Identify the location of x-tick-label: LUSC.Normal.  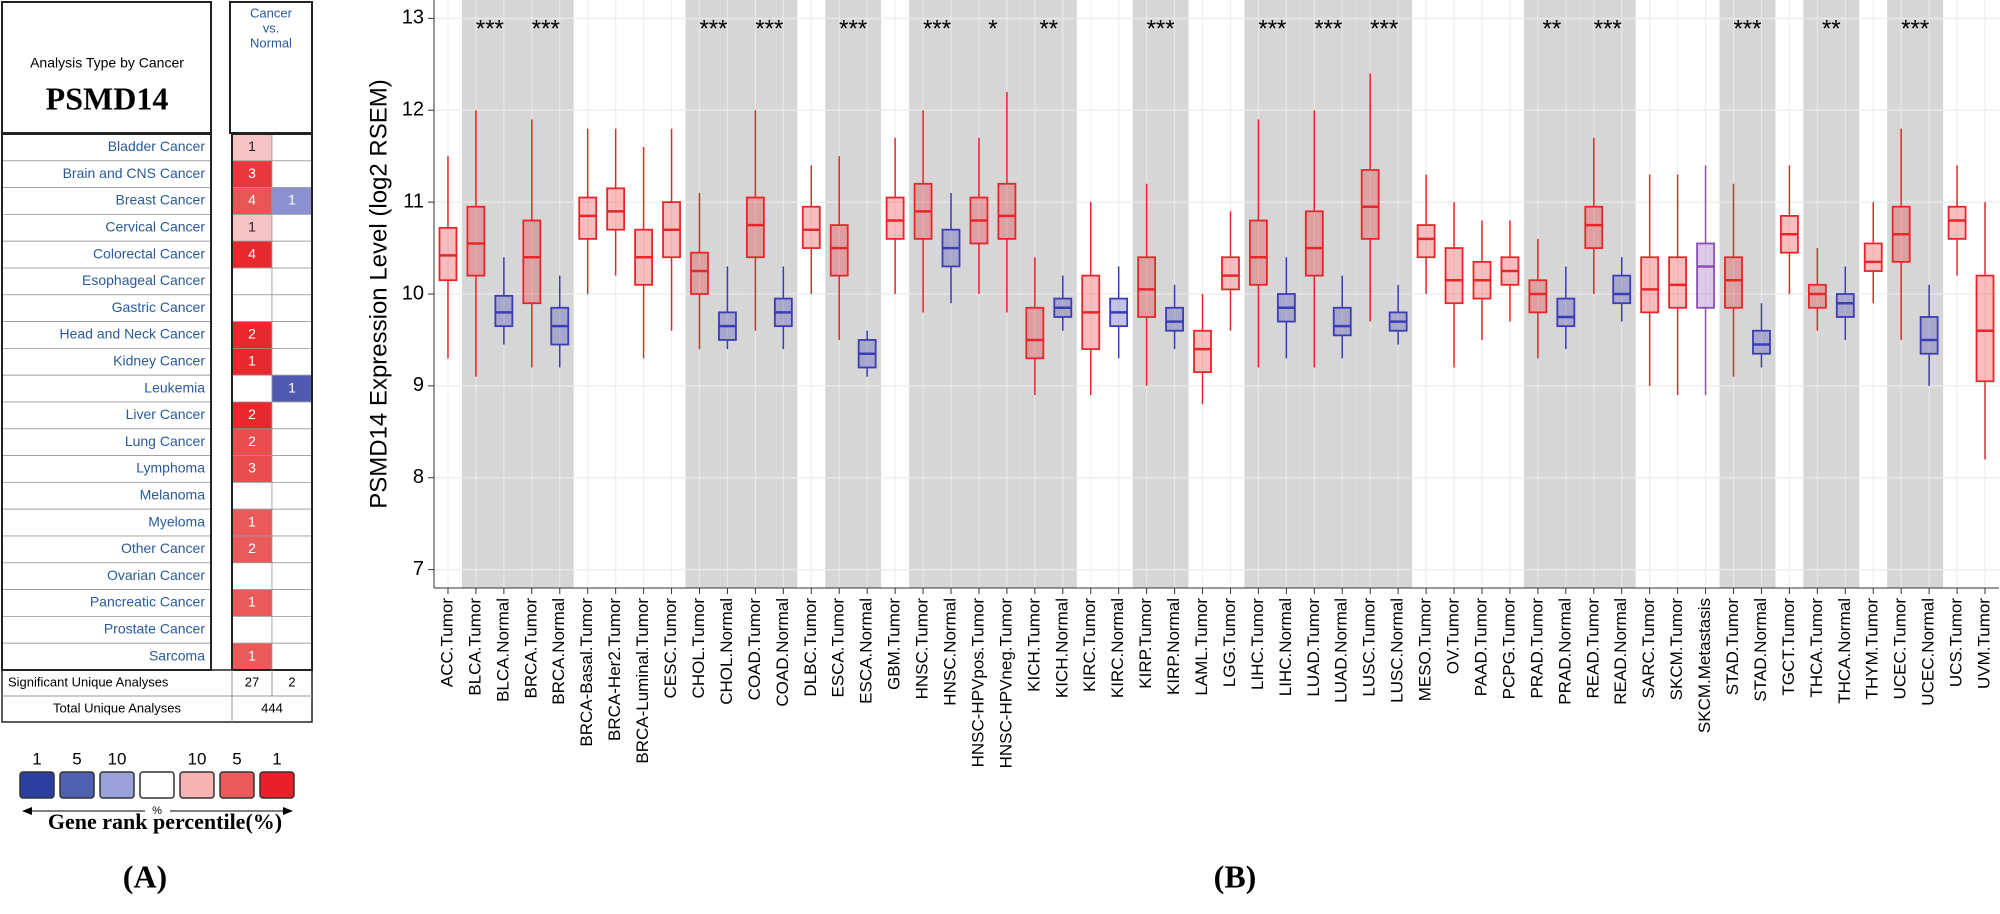
(1397, 650).